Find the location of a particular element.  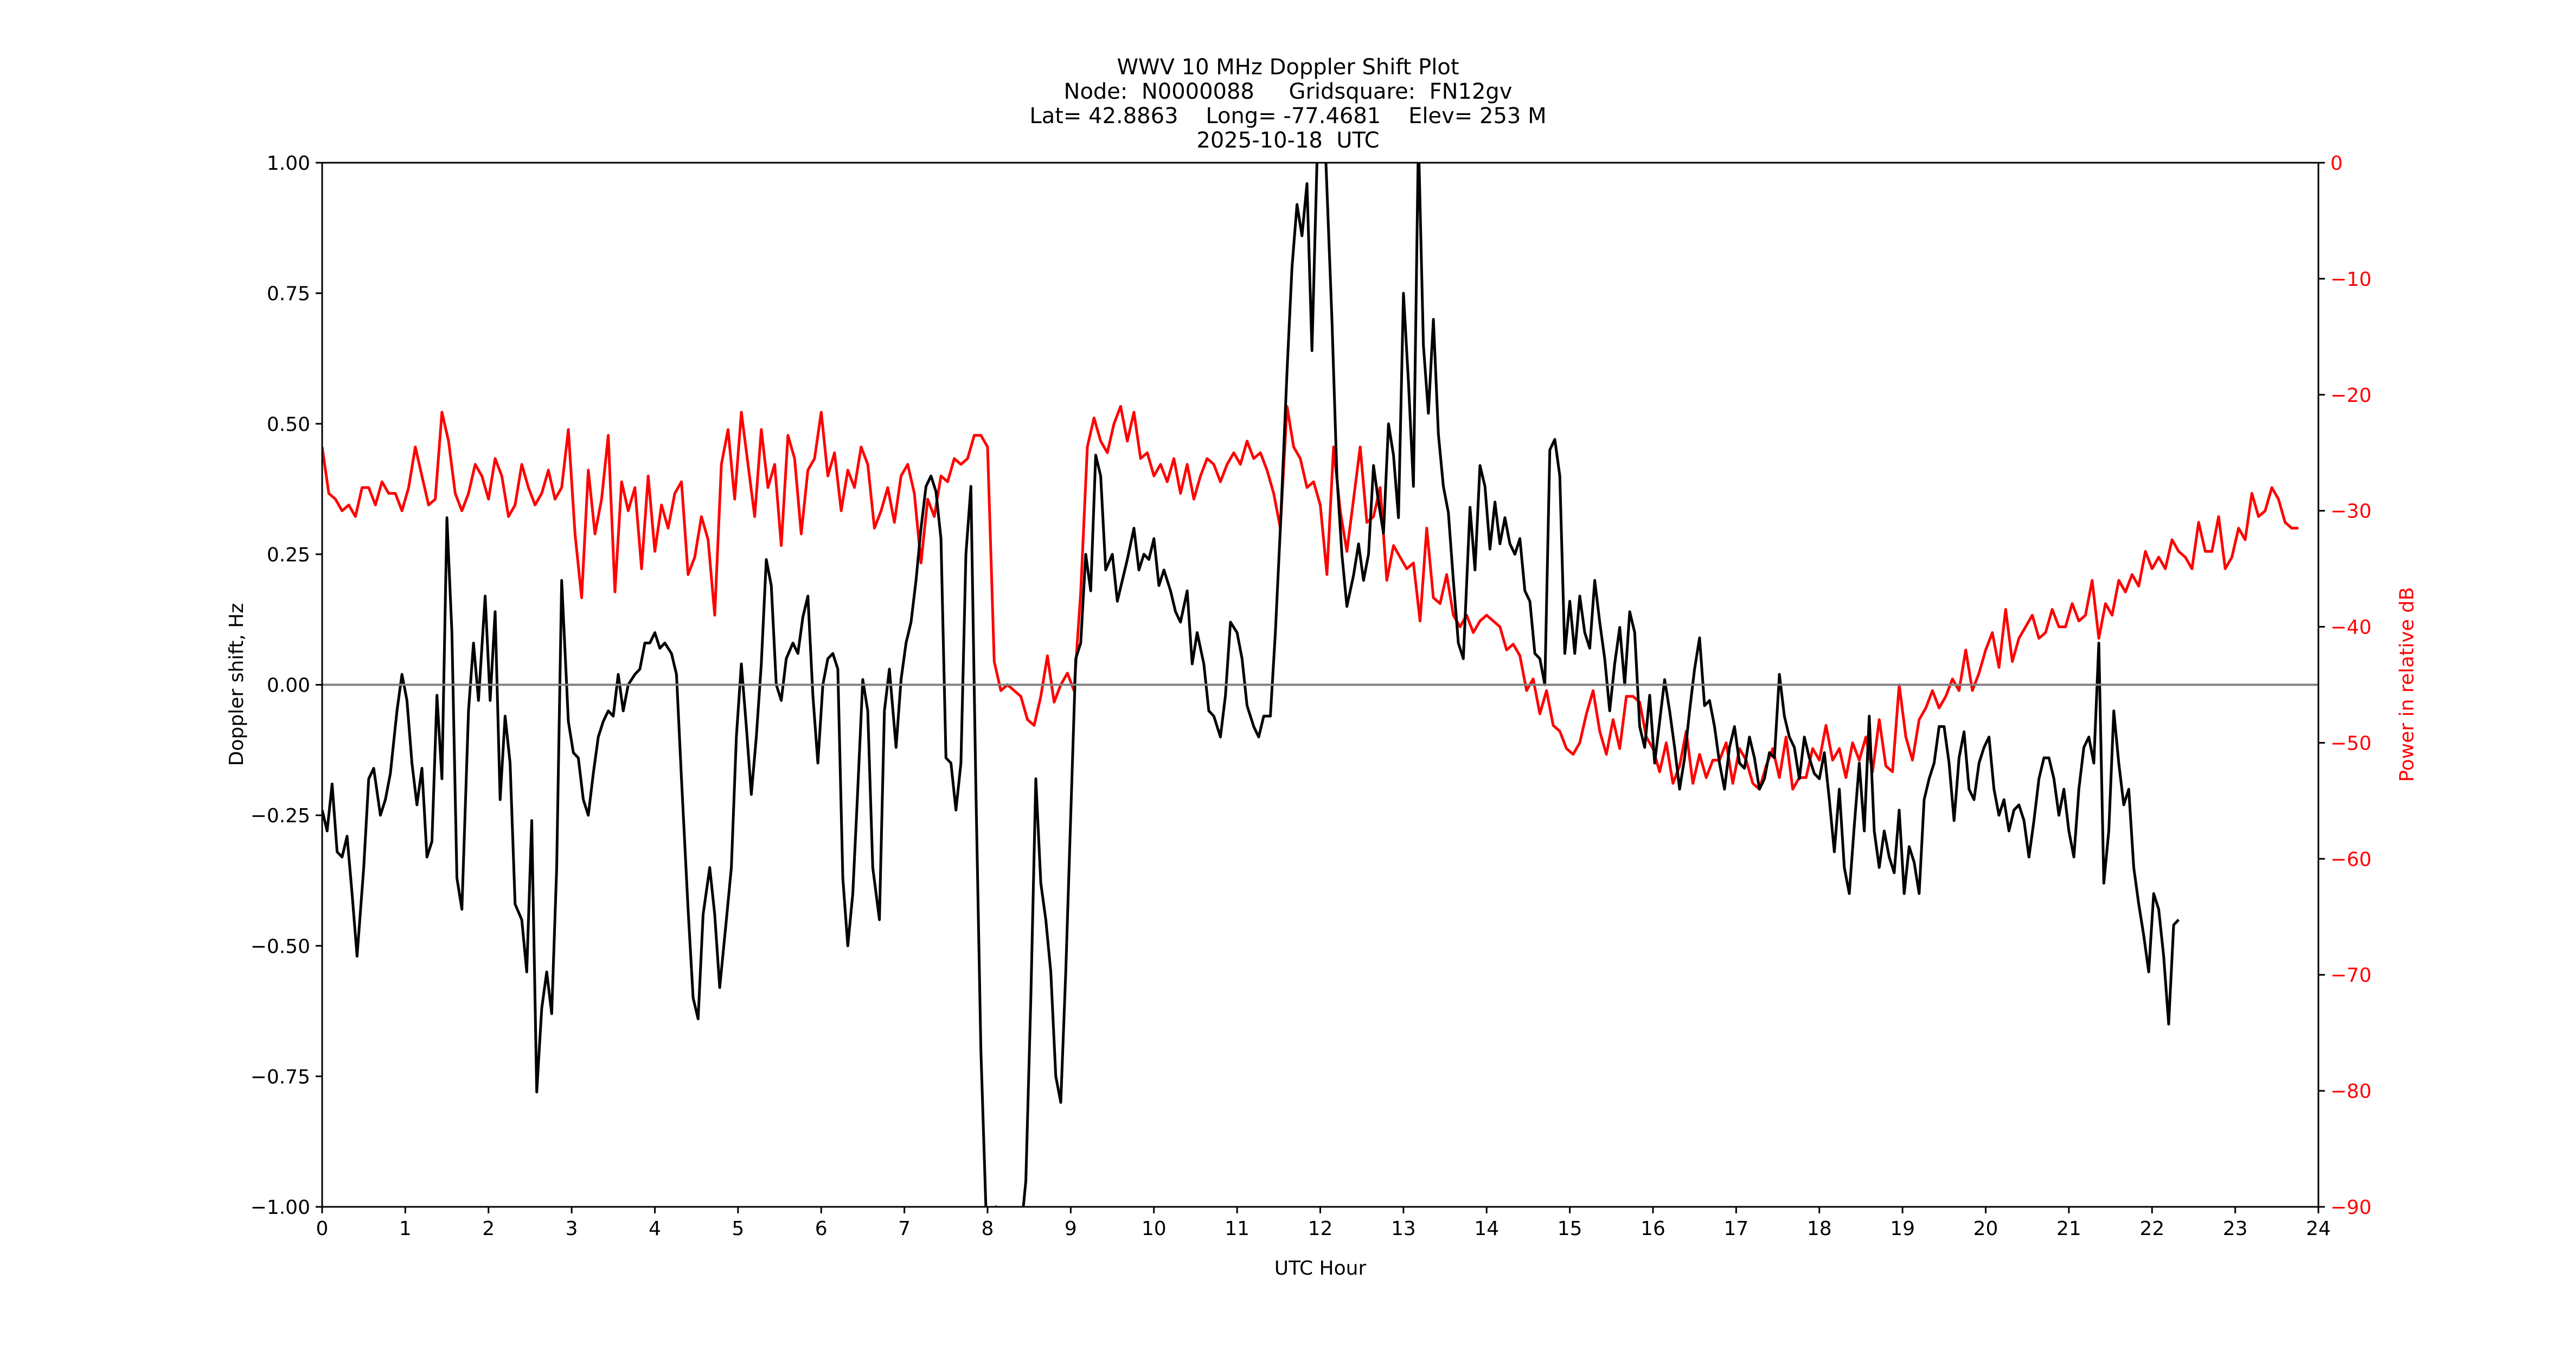

x-tick-label: 22 is located at coordinates (2151, 1229).